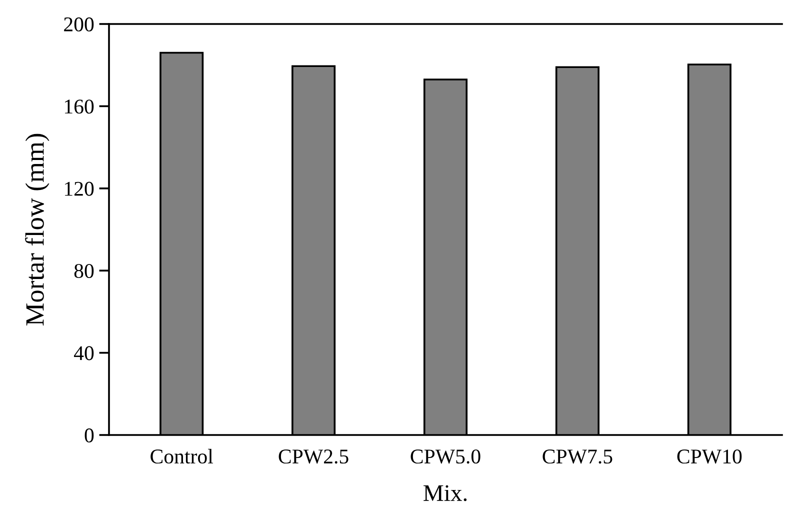 Image resolution: width=787 pixels, height=524 pixels. Describe the element at coordinates (84, 271) in the screenshot. I see `y-tick-label: 80` at that location.